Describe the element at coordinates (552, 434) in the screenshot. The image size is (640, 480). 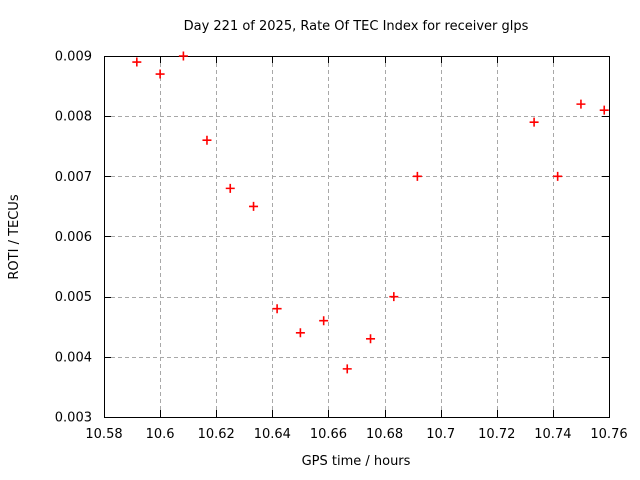
I see `x-tick-label: 10.74` at that location.